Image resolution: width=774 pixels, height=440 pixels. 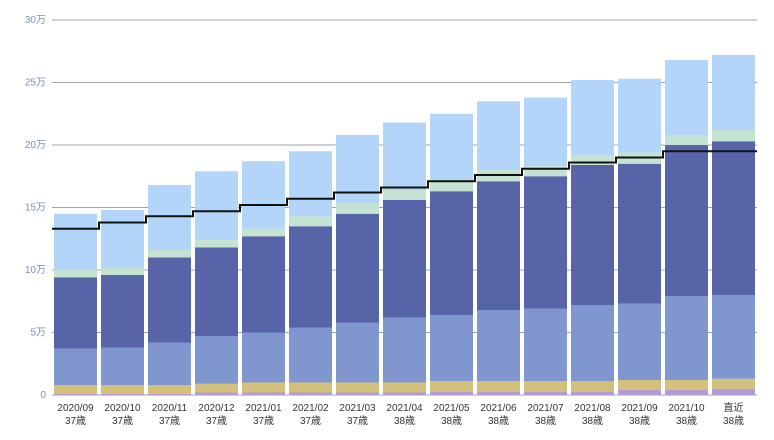 I want to click on y-tick-label: 15万, so click(x=35, y=208).